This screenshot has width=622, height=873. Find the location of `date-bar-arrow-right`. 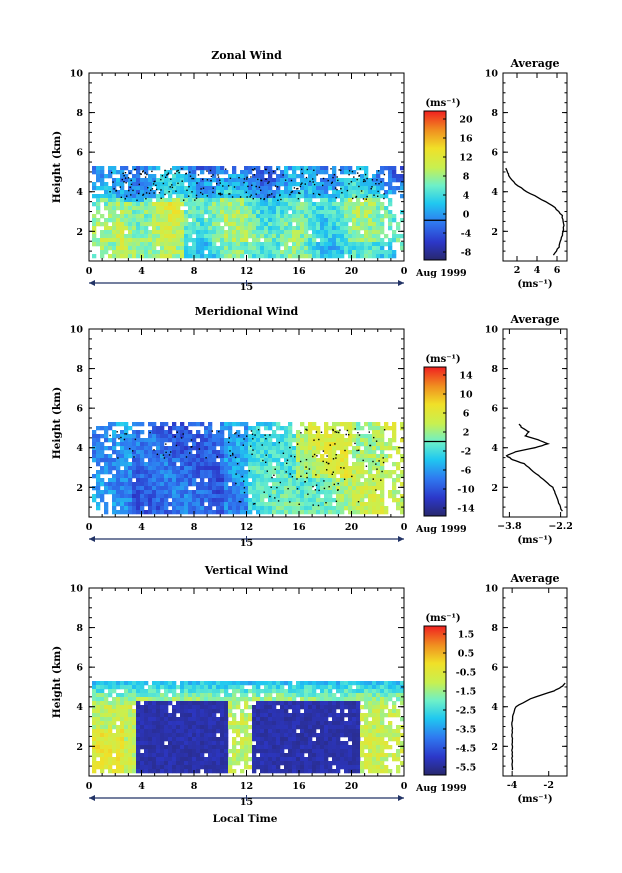

date-bar-arrow-right is located at coordinates (401, 283).